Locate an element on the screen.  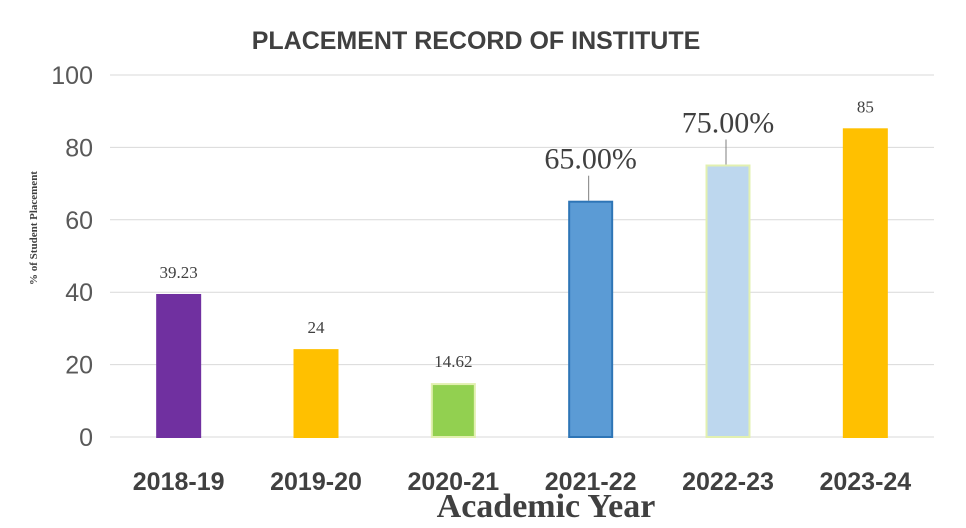
y-axis-ticks: 0 20 40 60 80 100 is located at coordinates (72, 257).